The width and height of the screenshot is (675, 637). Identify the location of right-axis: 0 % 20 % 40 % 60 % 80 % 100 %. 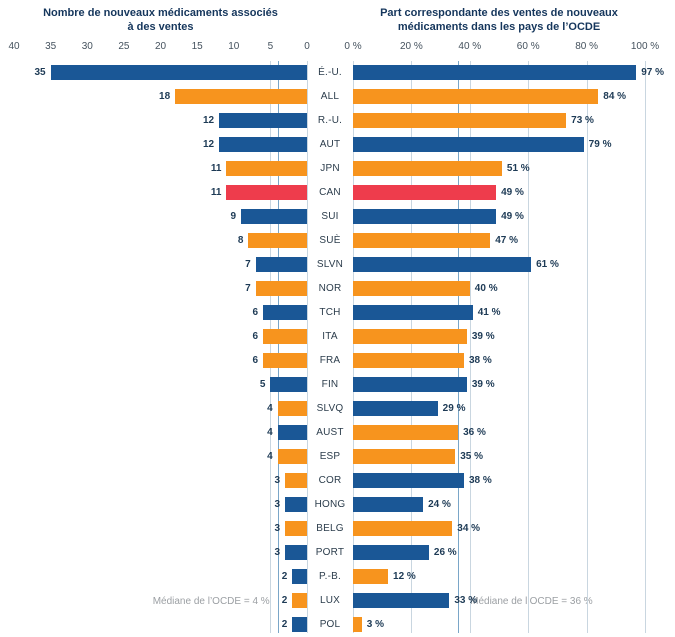
(501, 49).